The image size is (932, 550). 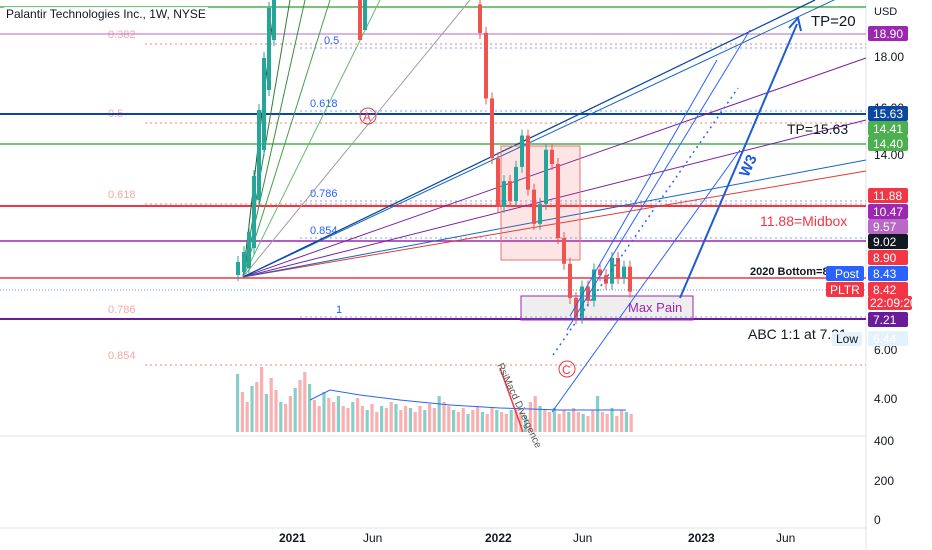 What do you see at coordinates (885, 258) in the screenshot?
I see `price-label-text: 8.90` at bounding box center [885, 258].